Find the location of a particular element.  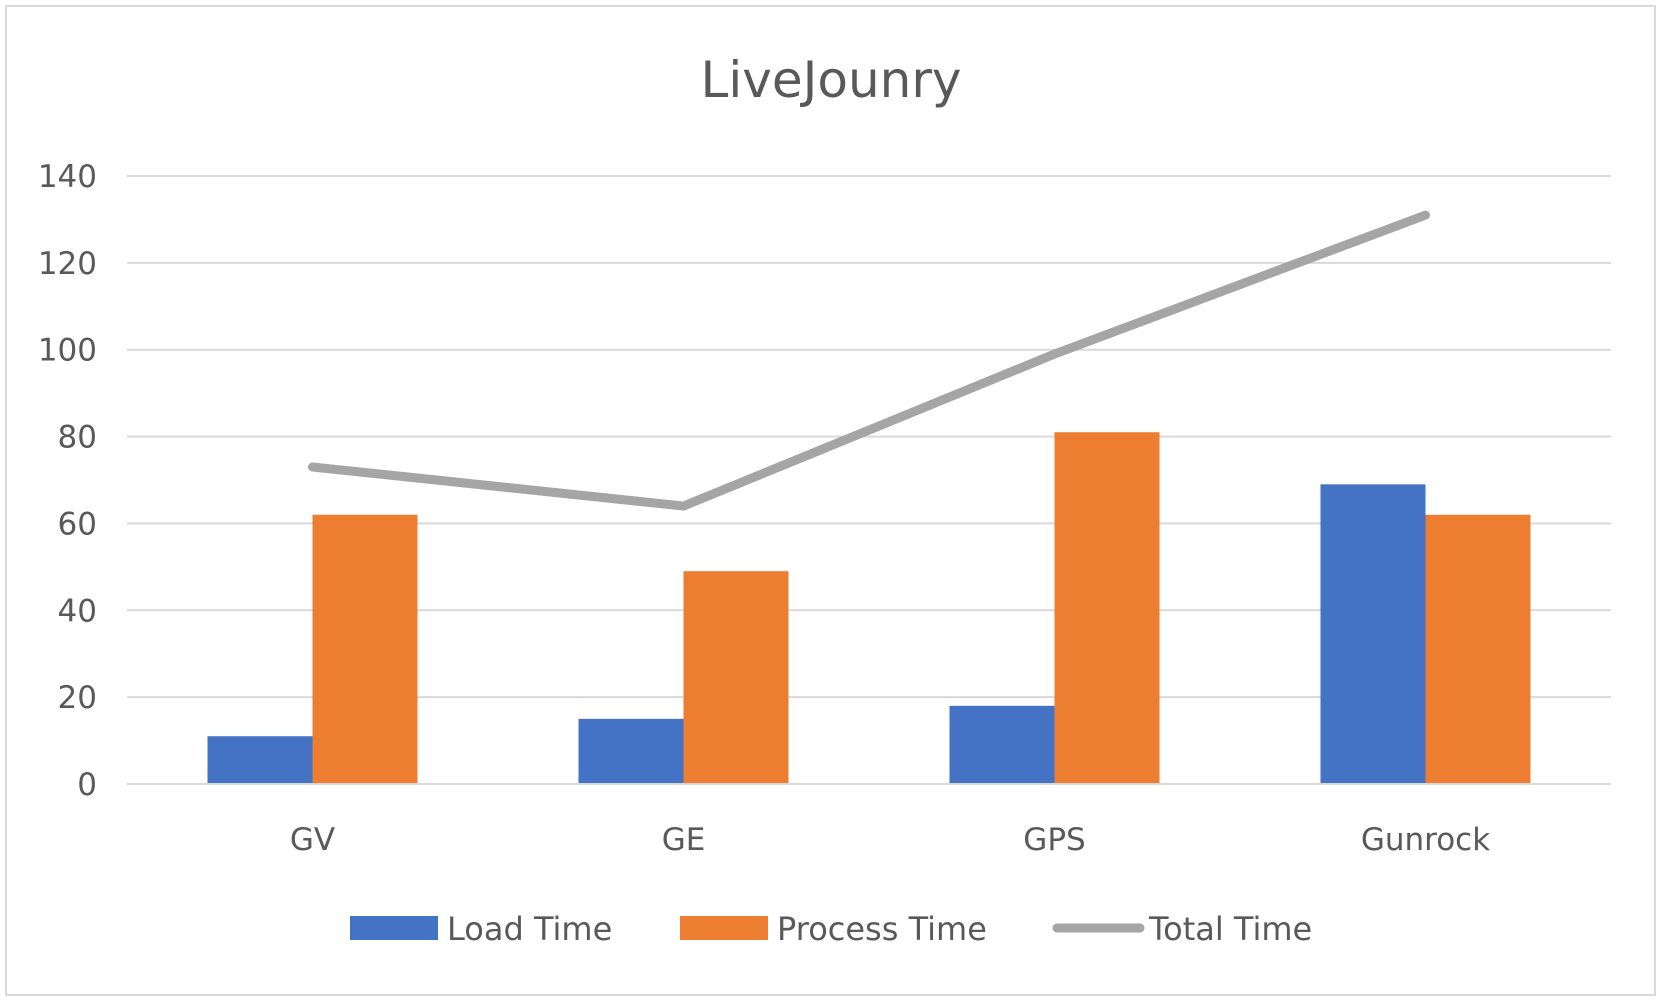

x-tick-label-gv: GV is located at coordinates (312, 840).